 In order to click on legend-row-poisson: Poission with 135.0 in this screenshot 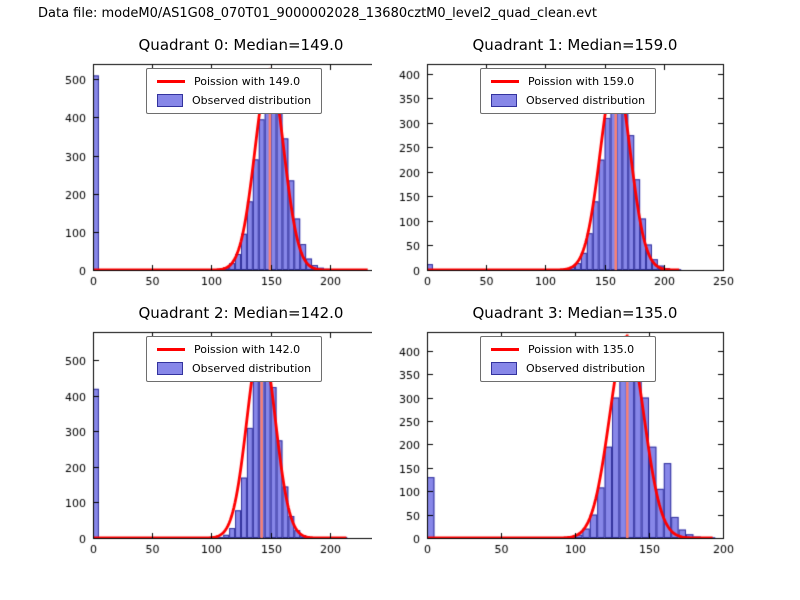, I will do `click(568, 349)`.